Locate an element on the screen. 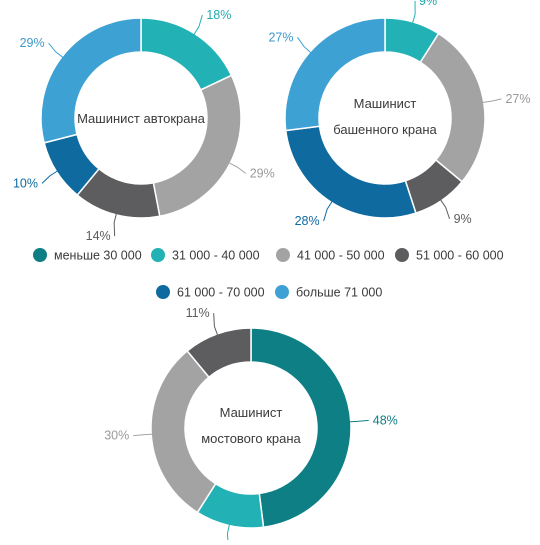  slice-percent-label: 28% is located at coordinates (307, 221).